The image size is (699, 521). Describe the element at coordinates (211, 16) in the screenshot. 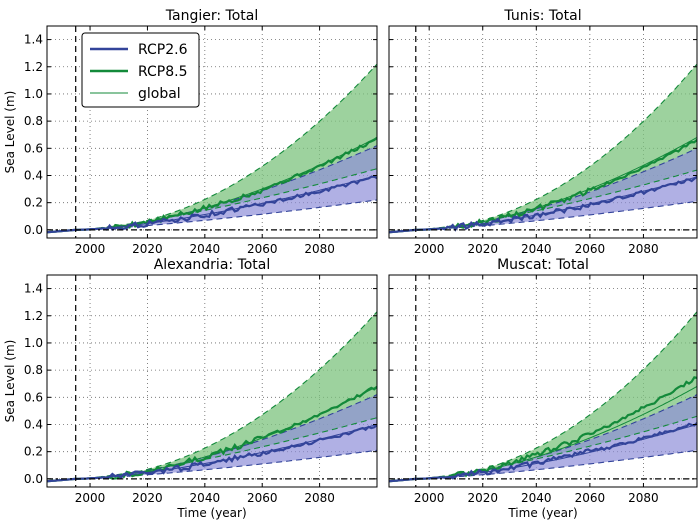

I see `panel-title: Tangier: Total` at that location.